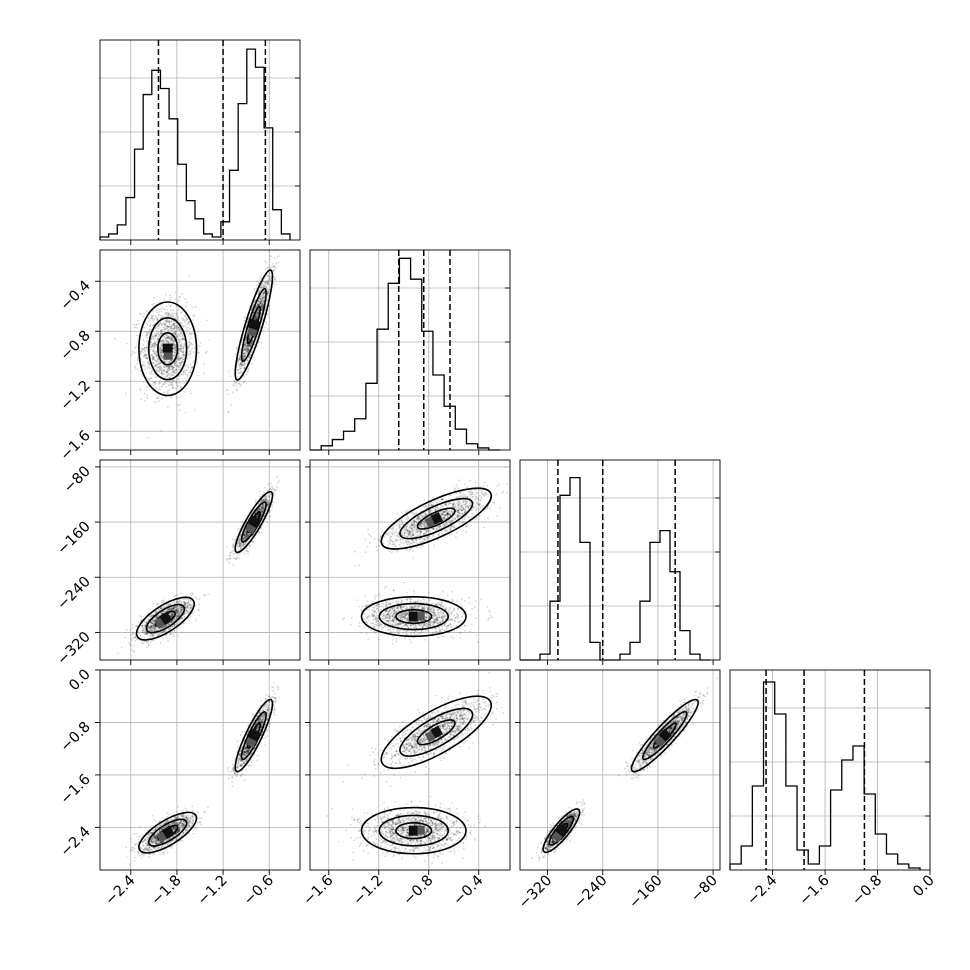 The image size is (970, 970). What do you see at coordinates (620, 560) in the screenshot?
I see `panel-frame` at bounding box center [620, 560].